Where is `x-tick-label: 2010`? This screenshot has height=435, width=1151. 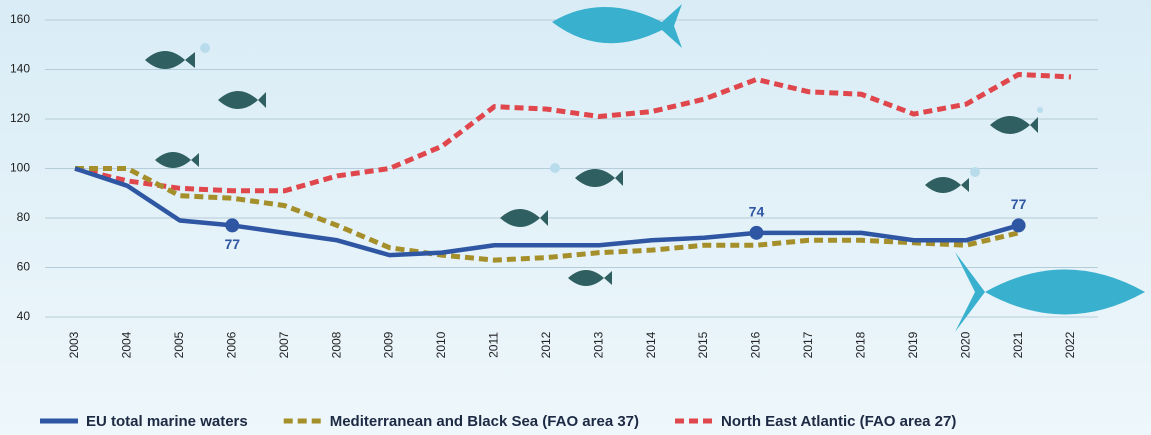 x-tick-label: 2010 is located at coordinates (441, 344).